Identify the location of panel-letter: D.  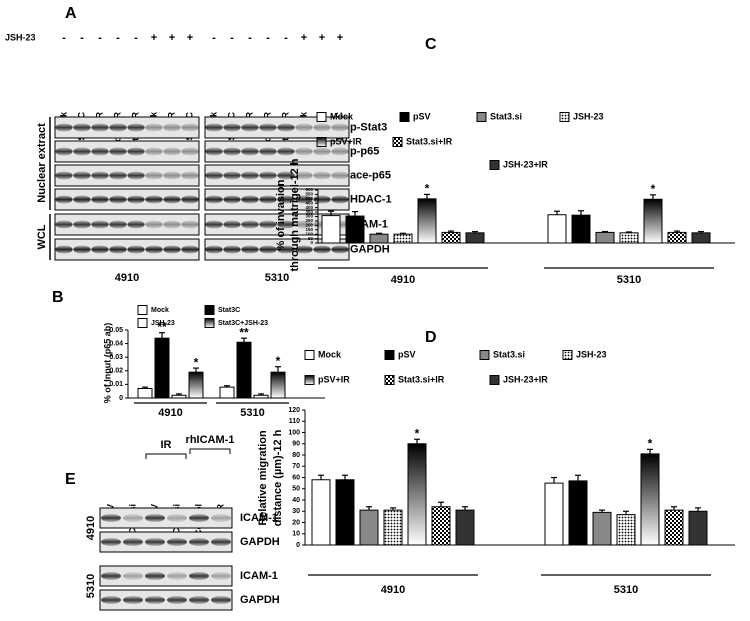
(431, 337).